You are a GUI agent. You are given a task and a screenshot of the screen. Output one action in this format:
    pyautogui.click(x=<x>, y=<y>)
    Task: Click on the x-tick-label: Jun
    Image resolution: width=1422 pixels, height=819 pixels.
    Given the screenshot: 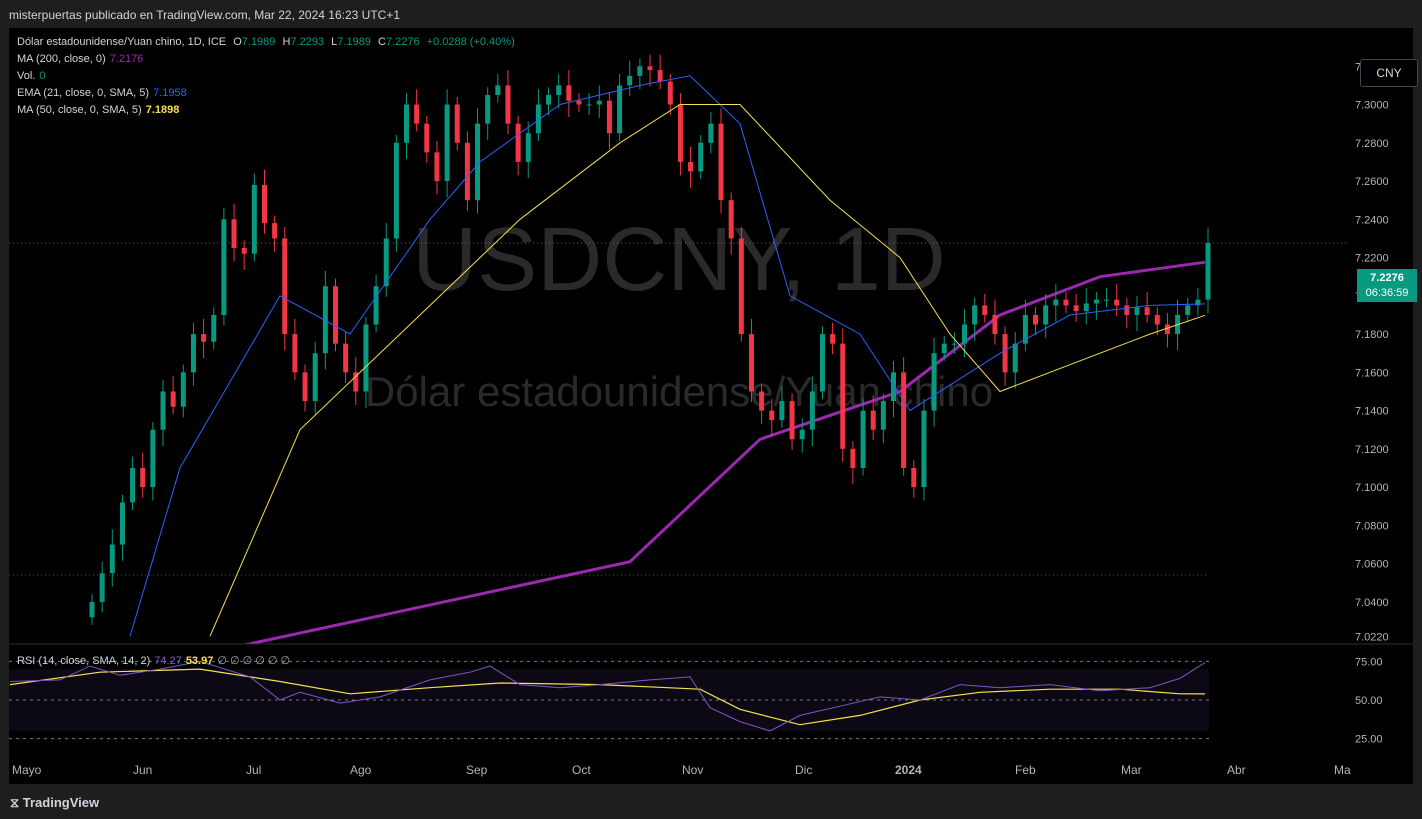 What is the action you would take?
    pyautogui.click(x=142, y=770)
    